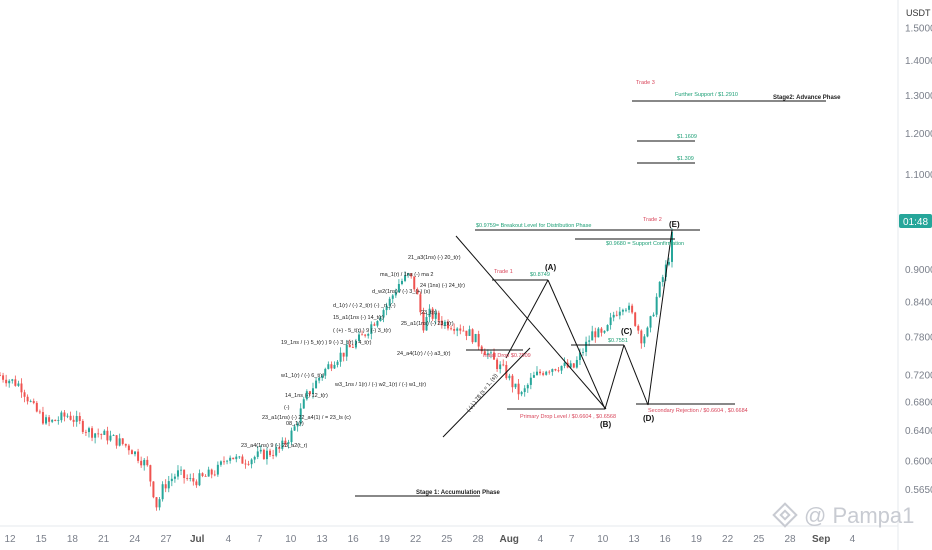 The height and width of the screenshot is (550, 932). What do you see at coordinates (568, 417) in the screenshot?
I see `primary-drop-label: Primary Drop Level / $0.6604 , $0.6568` at bounding box center [568, 417].